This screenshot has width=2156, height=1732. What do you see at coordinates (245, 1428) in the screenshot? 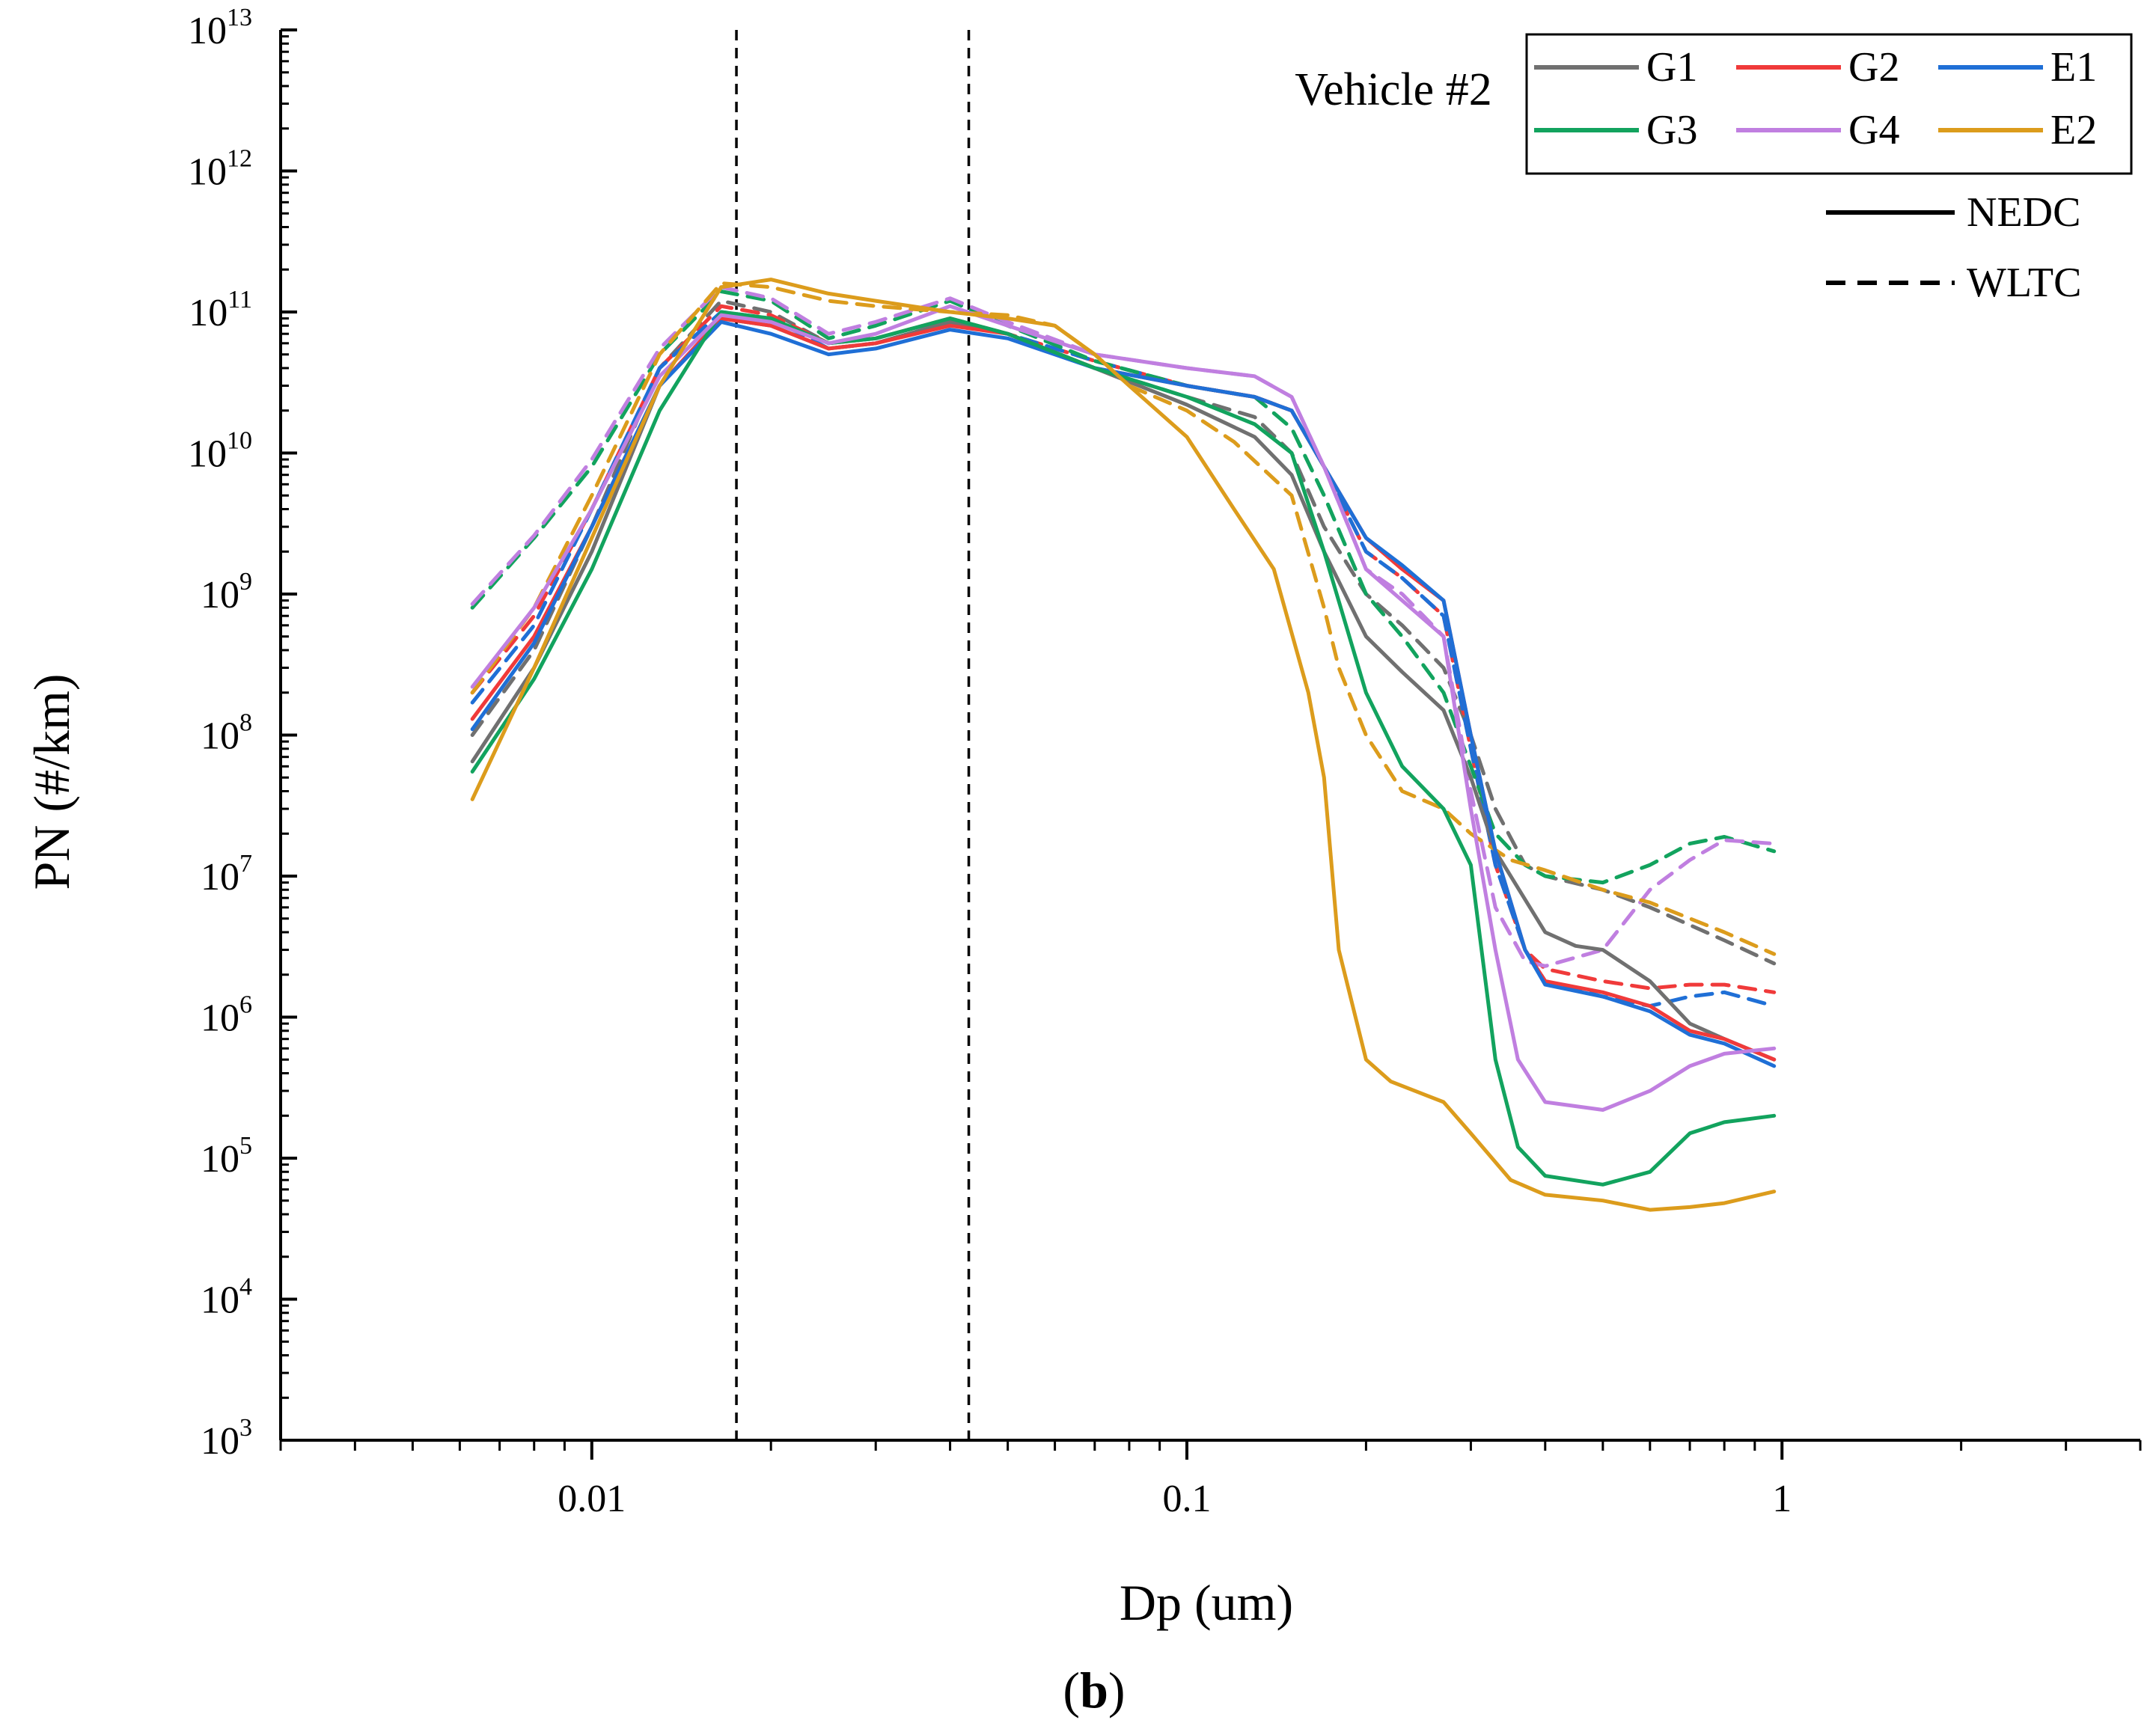
I see `y-tick-exponent: 3` at bounding box center [245, 1428].